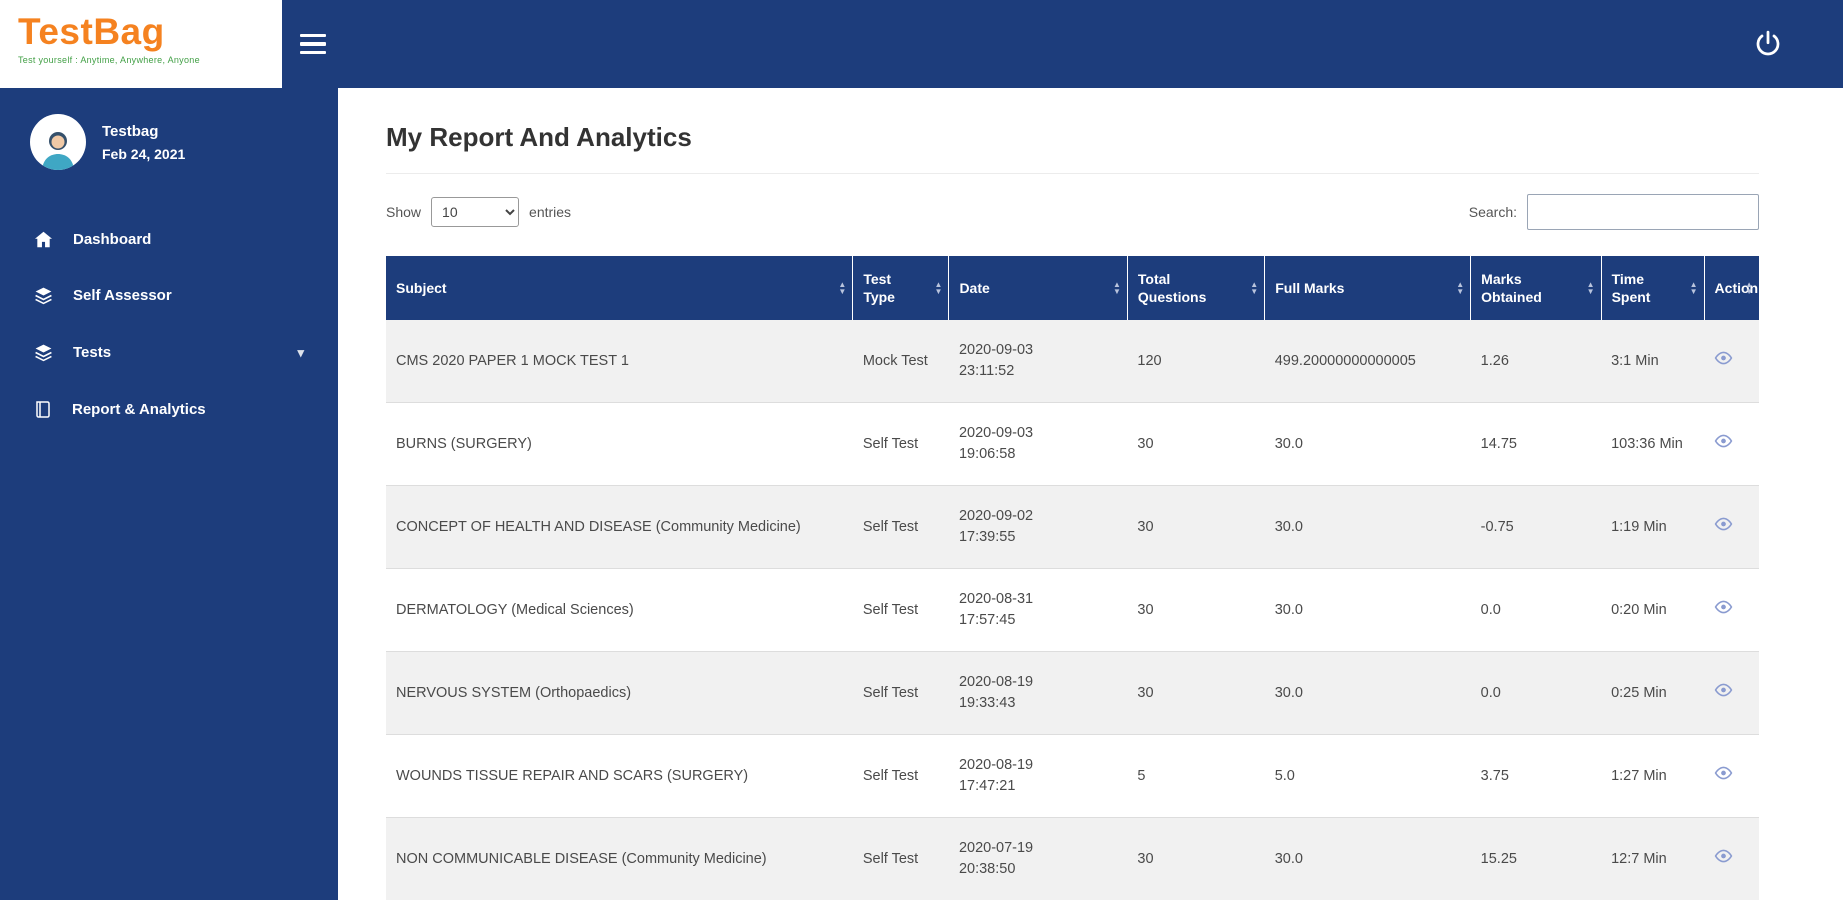 This screenshot has height=900, width=1843. I want to click on cell-full-marks: 499.20000000000005, so click(1367, 361).